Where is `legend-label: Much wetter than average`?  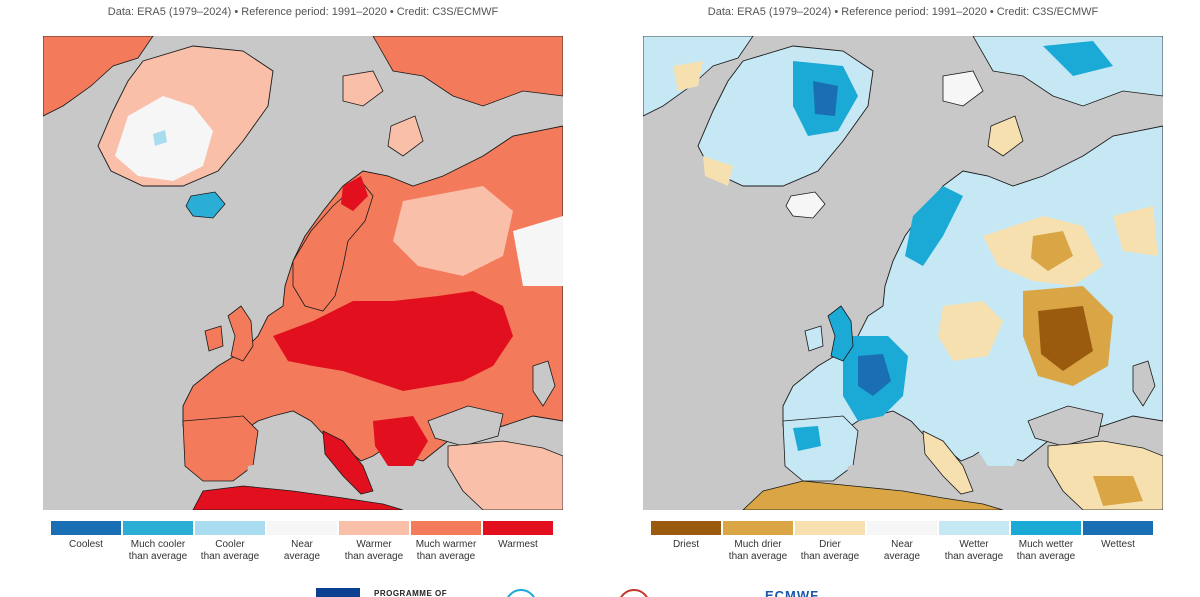 legend-label: Much wetter than average is located at coordinates (1046, 550).